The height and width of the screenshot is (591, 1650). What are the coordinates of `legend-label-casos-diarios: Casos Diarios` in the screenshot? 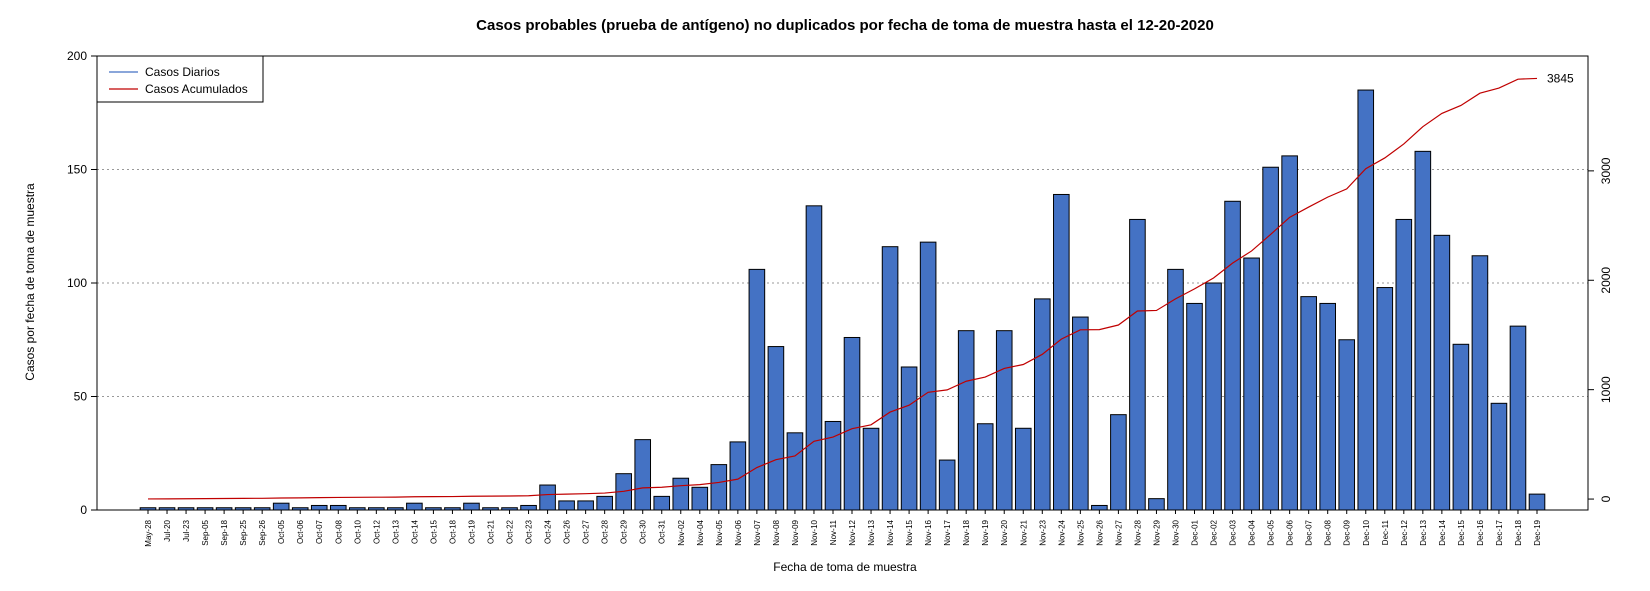 It's located at (182, 72).